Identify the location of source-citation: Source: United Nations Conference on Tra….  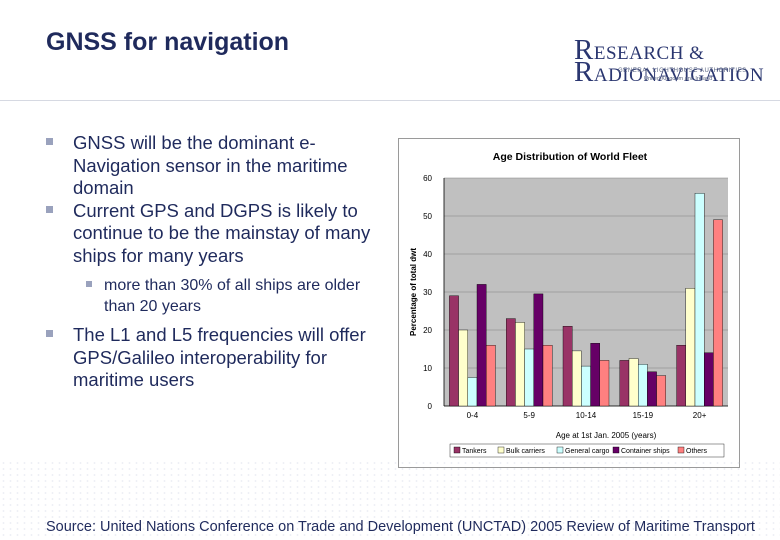
(400, 527).